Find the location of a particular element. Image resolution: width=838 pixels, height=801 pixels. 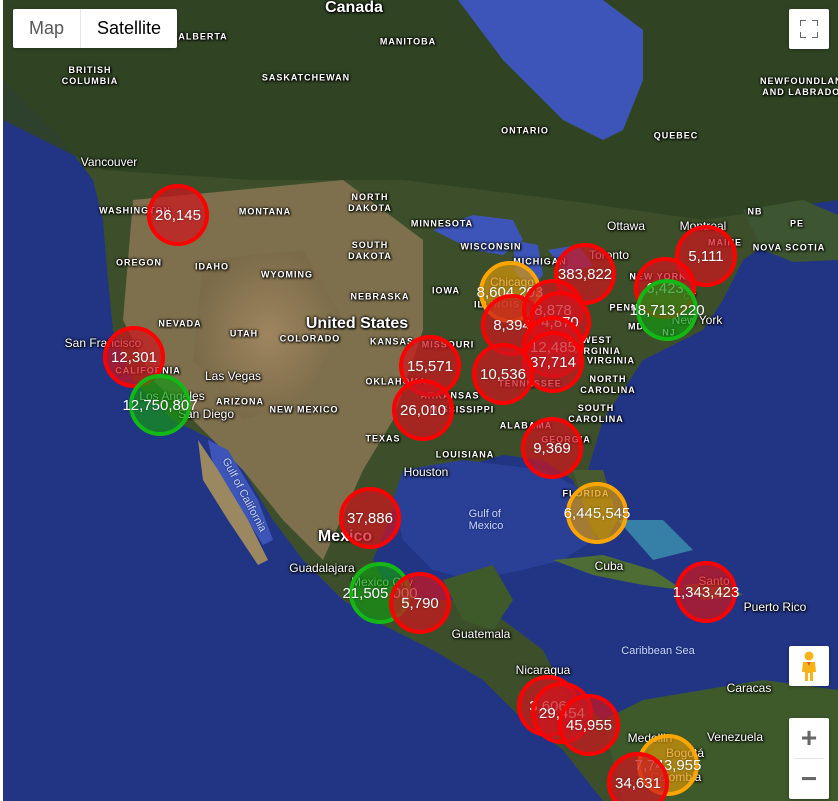

map-marker-red: 9,369 is located at coordinates (552, 448).